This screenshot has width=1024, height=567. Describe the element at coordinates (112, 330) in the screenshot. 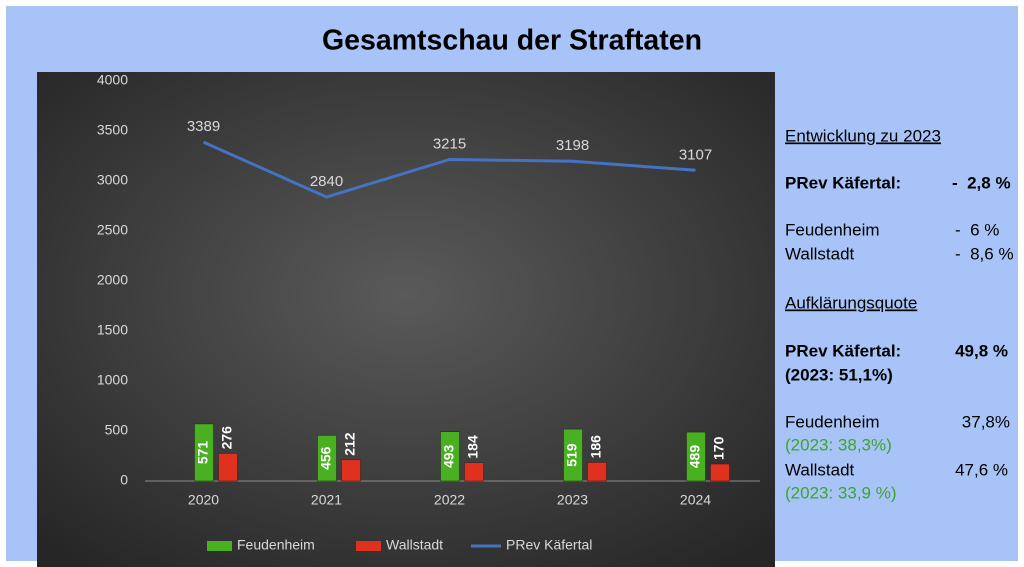

I see `y-tick-label: 1500` at that location.